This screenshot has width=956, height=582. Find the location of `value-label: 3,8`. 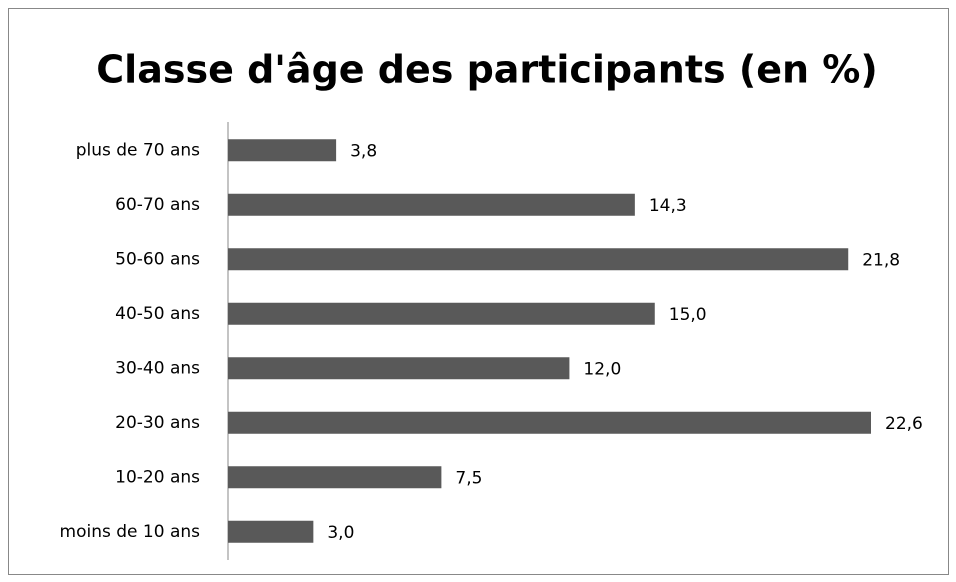

value-label: 3,8 is located at coordinates (363, 151).